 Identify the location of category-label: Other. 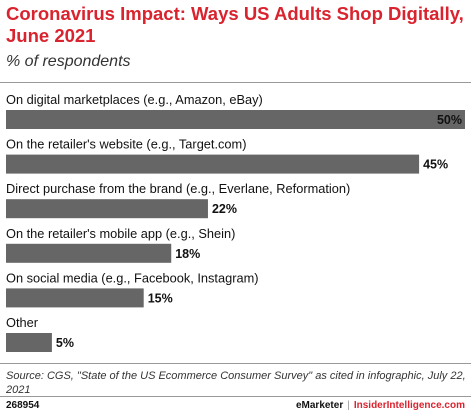
(22, 322).